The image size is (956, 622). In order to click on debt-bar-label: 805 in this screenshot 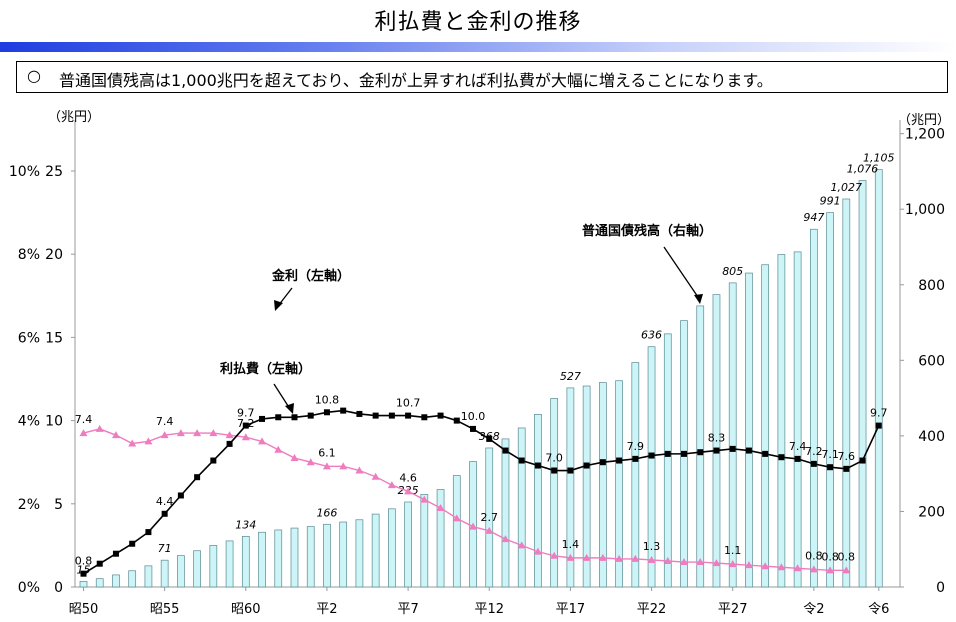, I will do `click(732, 271)`.